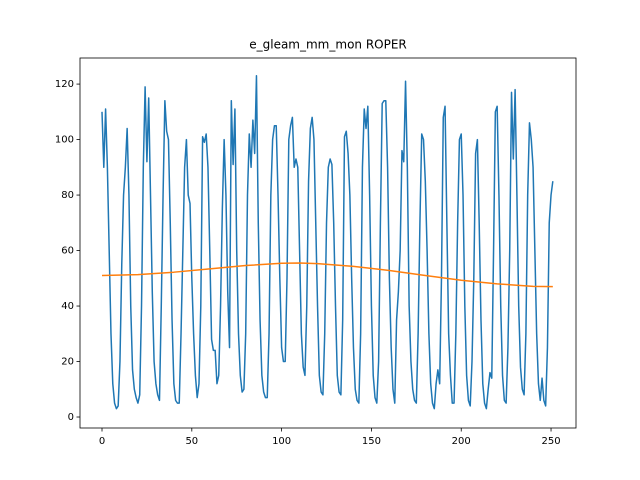 This screenshot has height=480, width=640. What do you see at coordinates (327, 275) in the screenshot?
I see `line-series` at bounding box center [327, 275].